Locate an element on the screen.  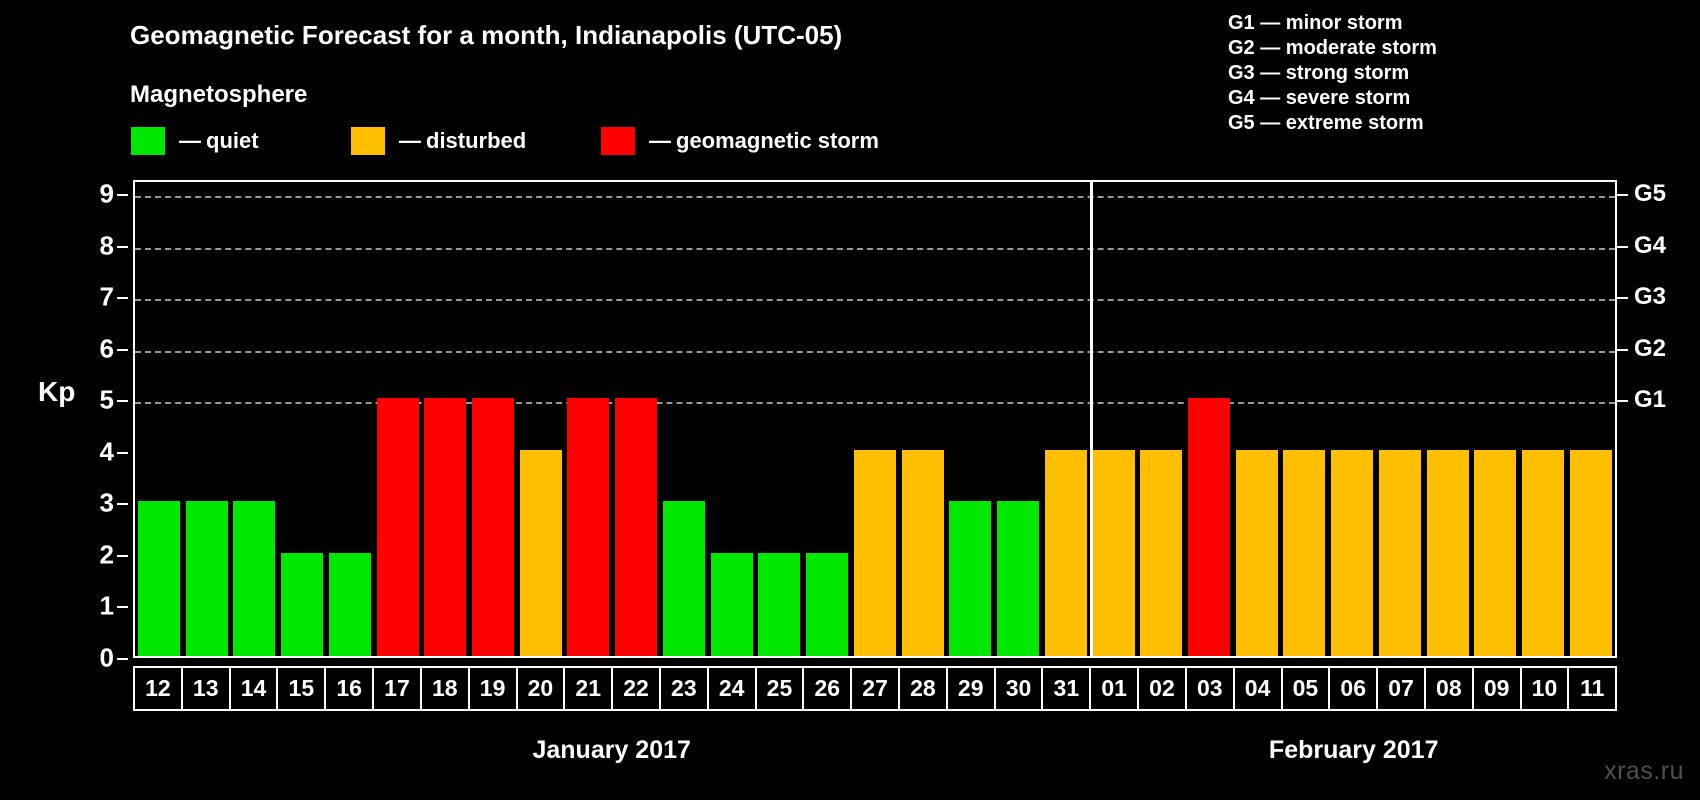
day-label-22: 22 is located at coordinates (637, 688).